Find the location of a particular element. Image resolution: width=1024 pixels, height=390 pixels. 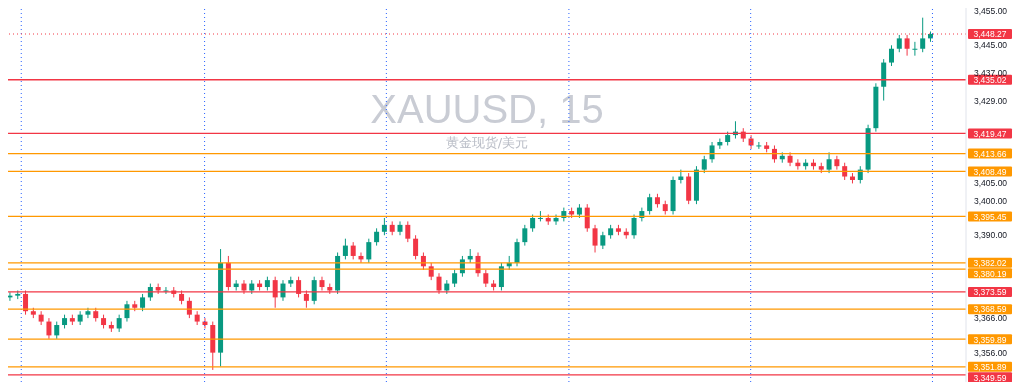

ref-line-label: 3,413.66 is located at coordinates (990, 153).